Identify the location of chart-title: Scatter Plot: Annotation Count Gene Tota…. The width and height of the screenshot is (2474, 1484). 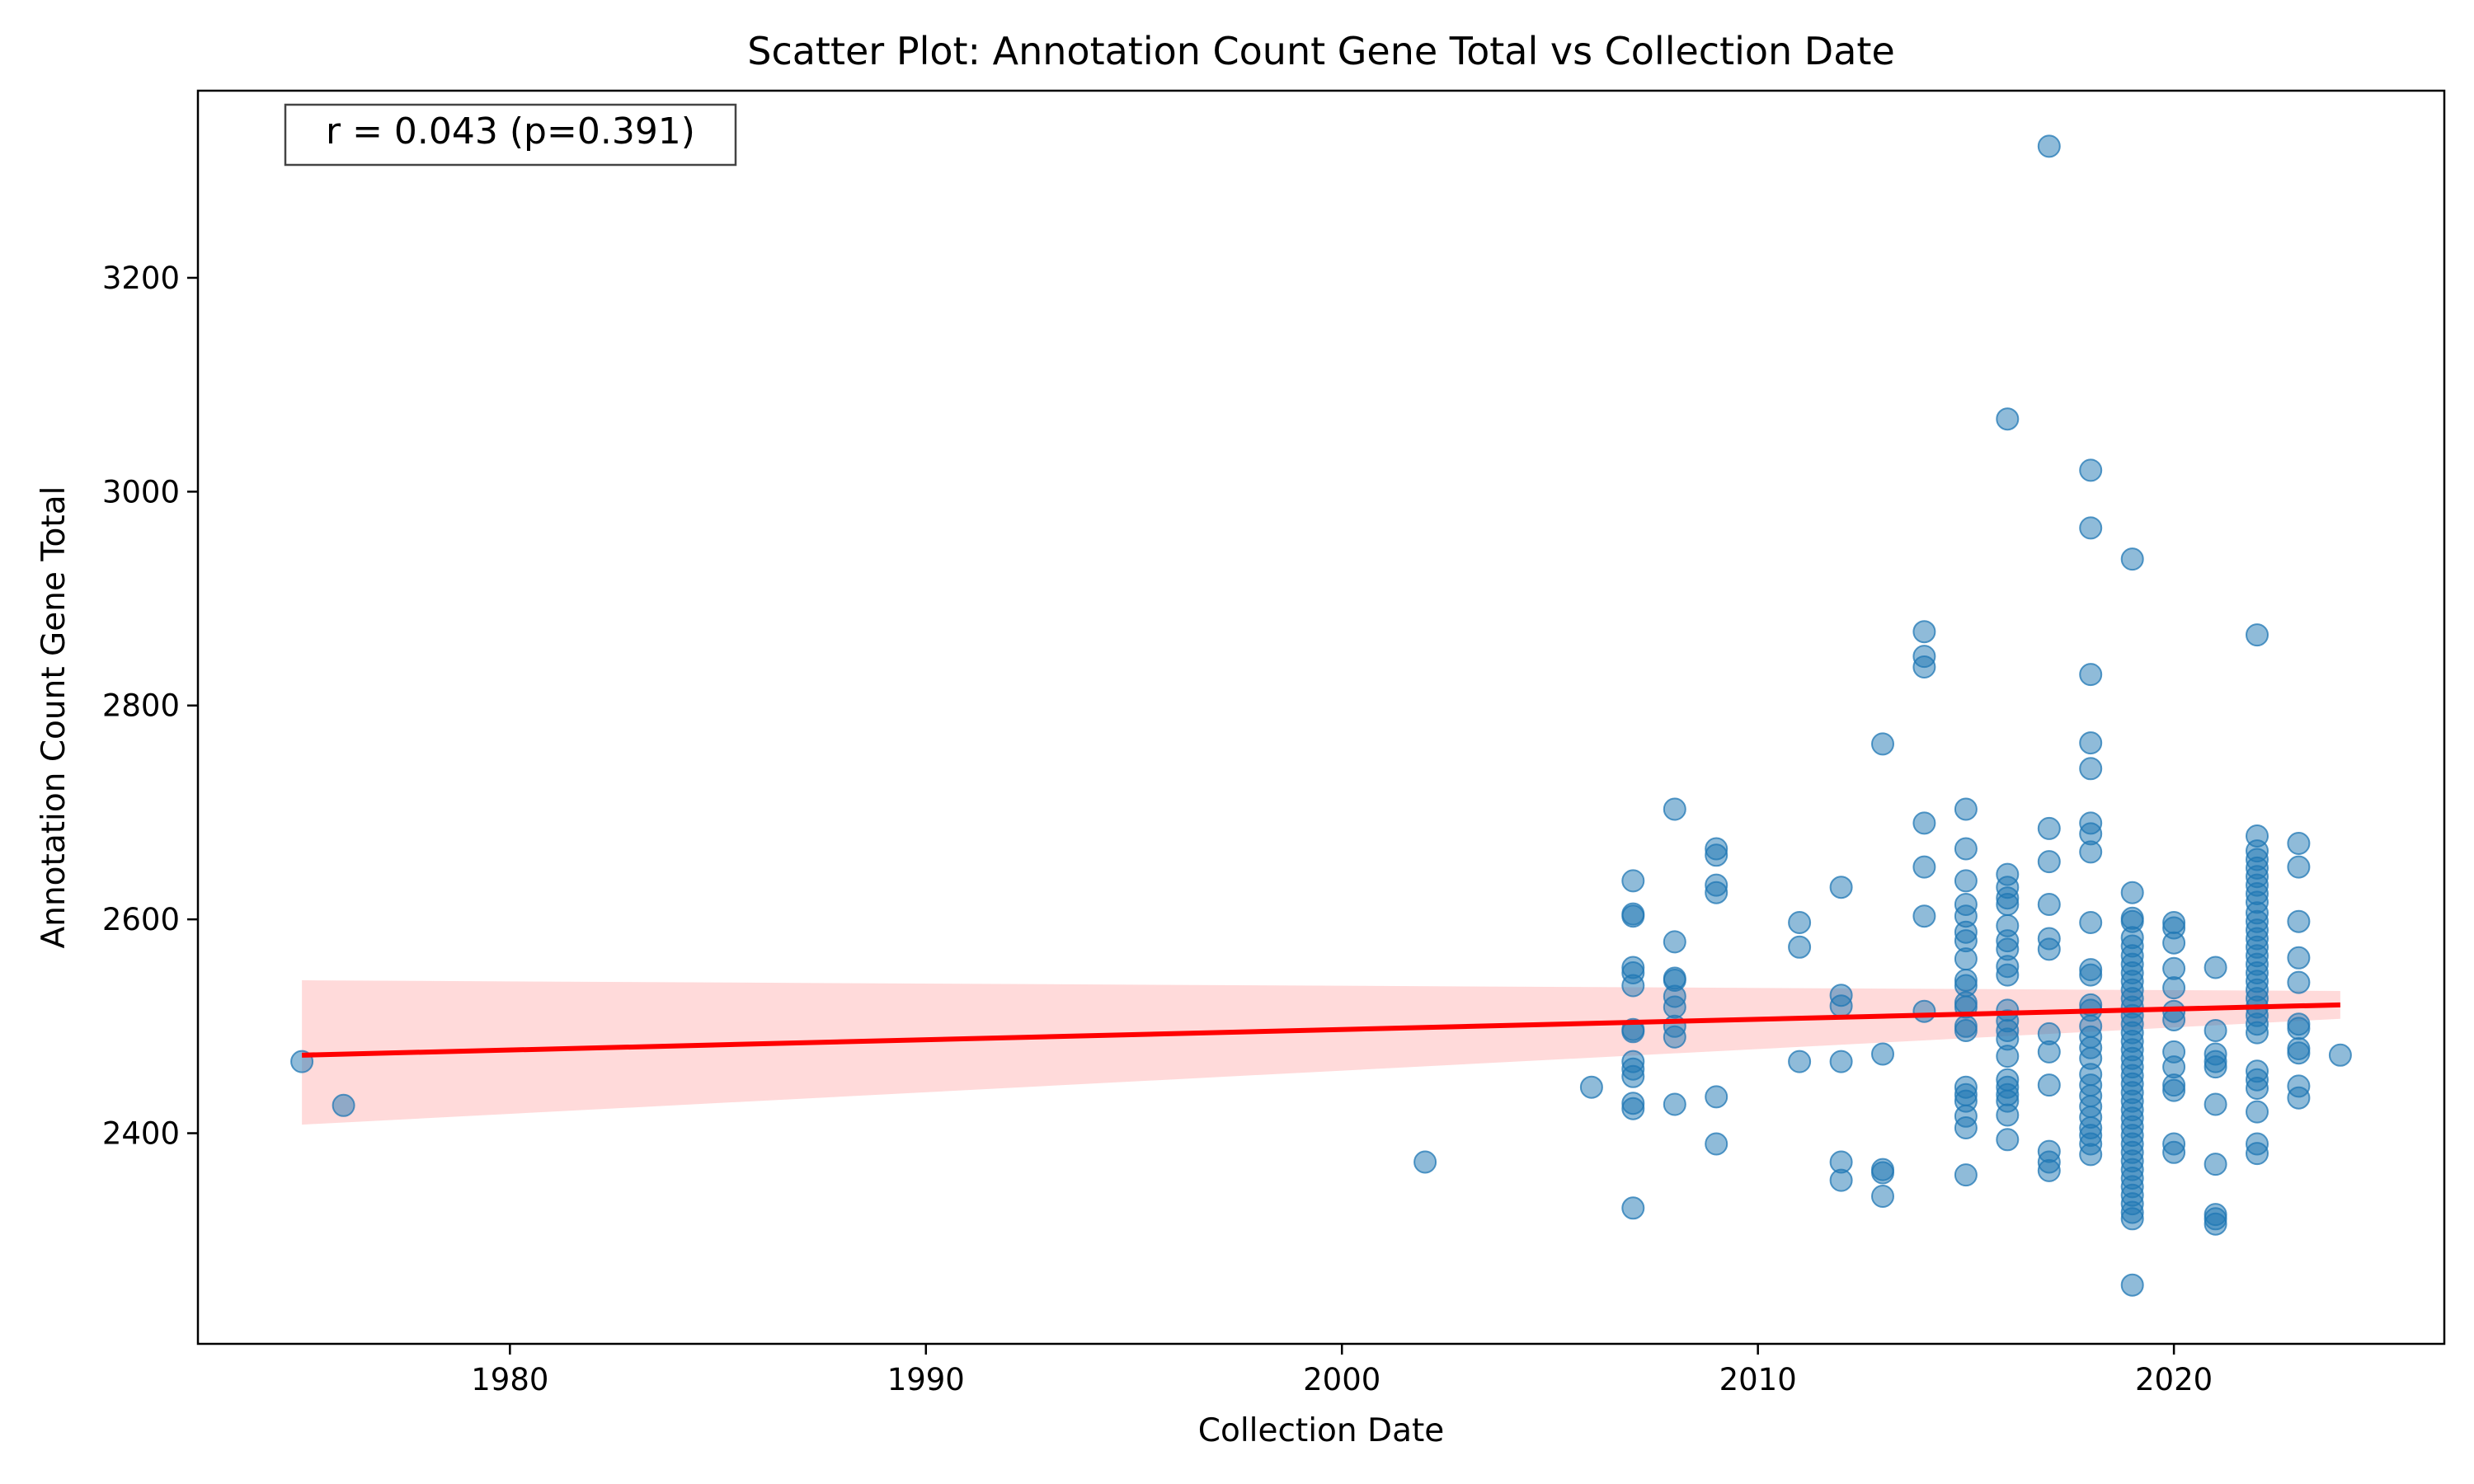
(1321, 51).